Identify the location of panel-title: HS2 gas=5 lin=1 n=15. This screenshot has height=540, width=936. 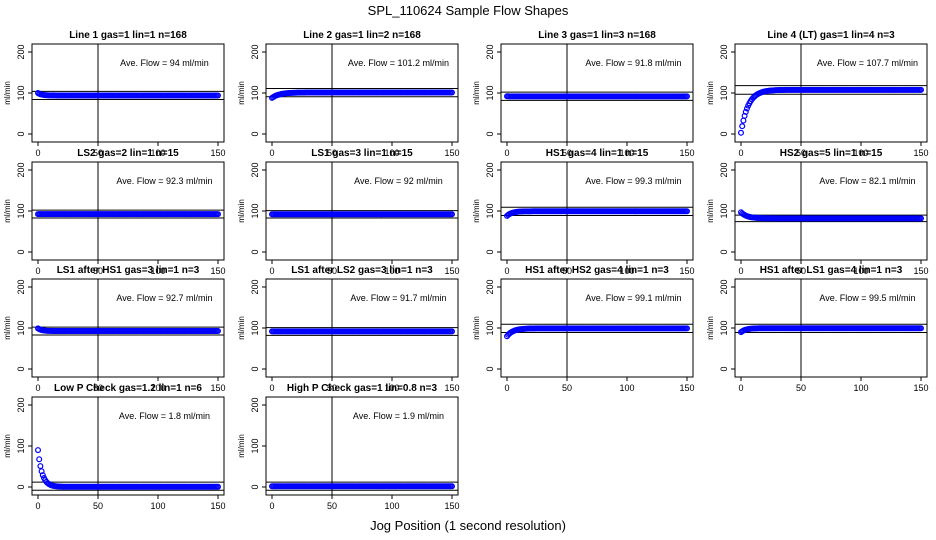
(831, 153).